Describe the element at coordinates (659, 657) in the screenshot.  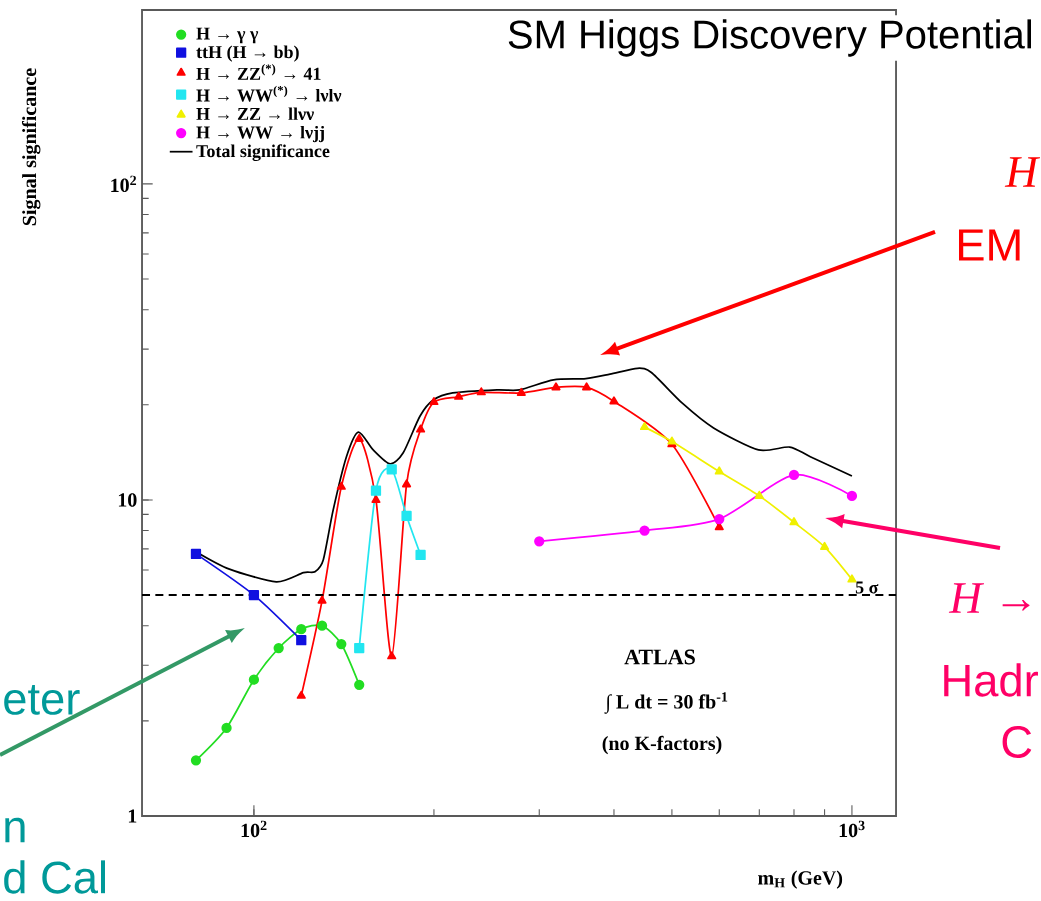
I see `annotation: ATLAS` at that location.